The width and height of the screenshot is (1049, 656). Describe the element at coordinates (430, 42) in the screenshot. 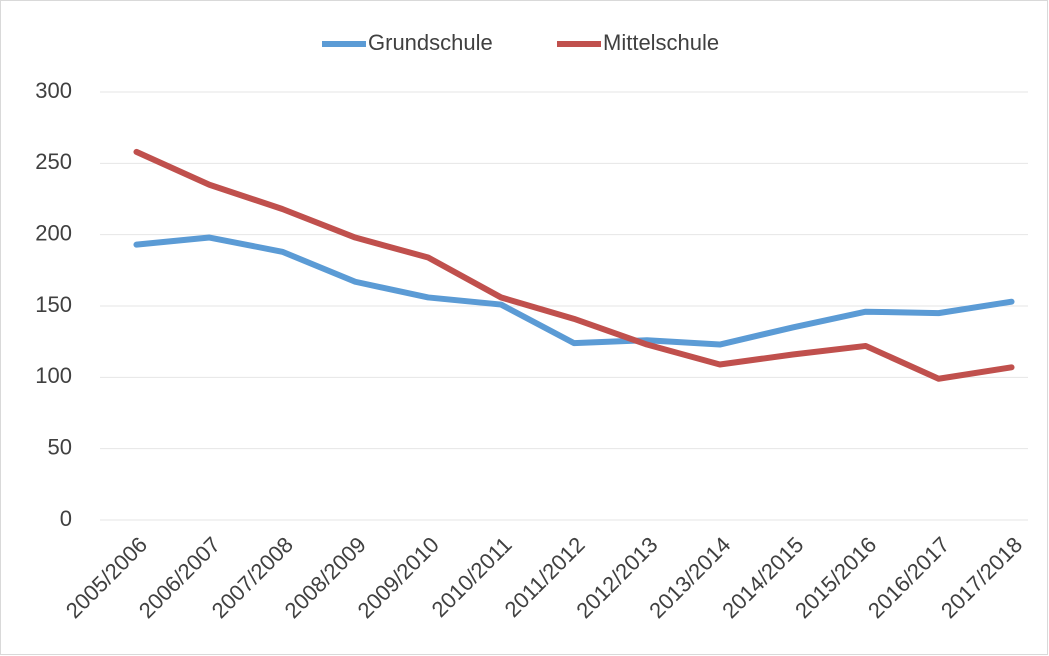

I see `legend-label: Grundschule` at that location.